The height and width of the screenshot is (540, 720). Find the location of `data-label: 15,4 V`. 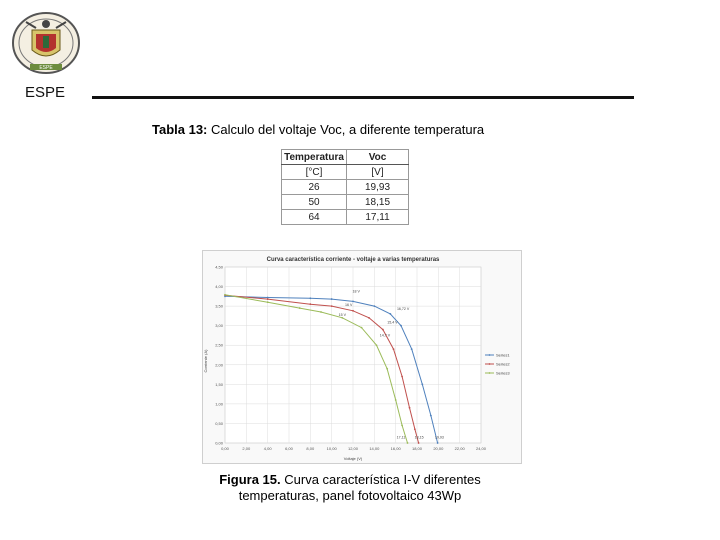

data-label: 15,4 V is located at coordinates (392, 323).